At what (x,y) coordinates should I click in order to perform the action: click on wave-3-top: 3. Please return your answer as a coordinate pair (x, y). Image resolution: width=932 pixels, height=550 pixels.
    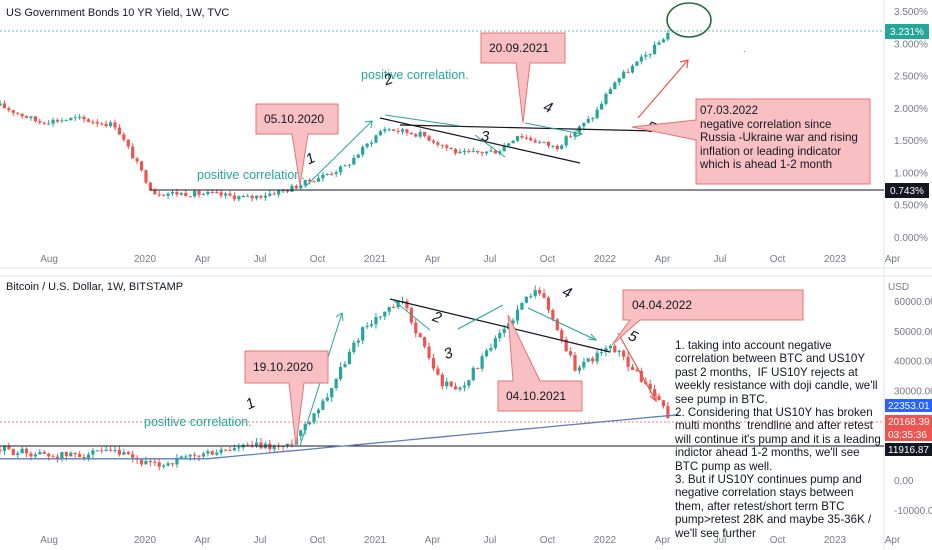
    Looking at the image, I should click on (485, 136).